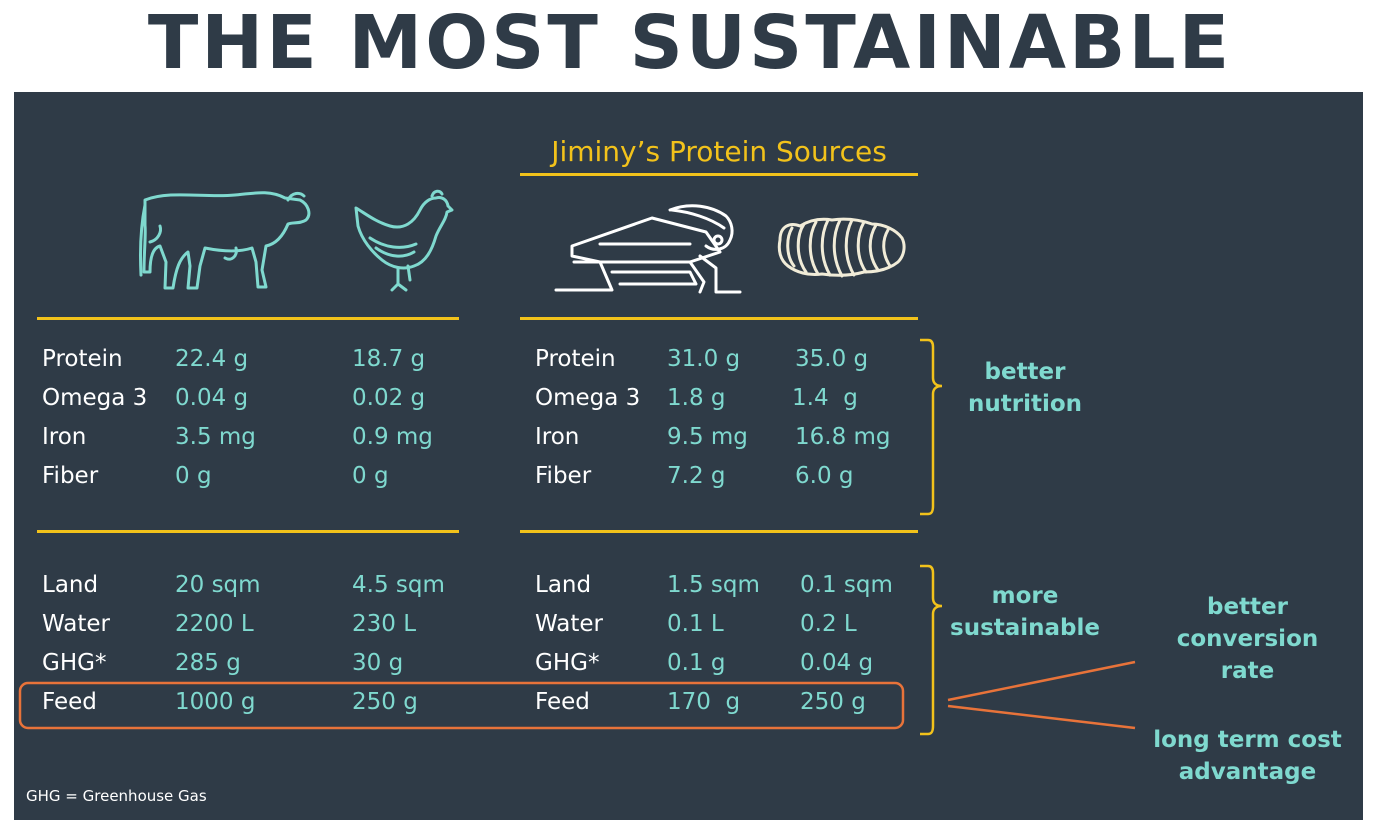 The width and height of the screenshot is (1380, 836). What do you see at coordinates (212, 359) in the screenshot?
I see `cow-value: 22.4 g` at bounding box center [212, 359].